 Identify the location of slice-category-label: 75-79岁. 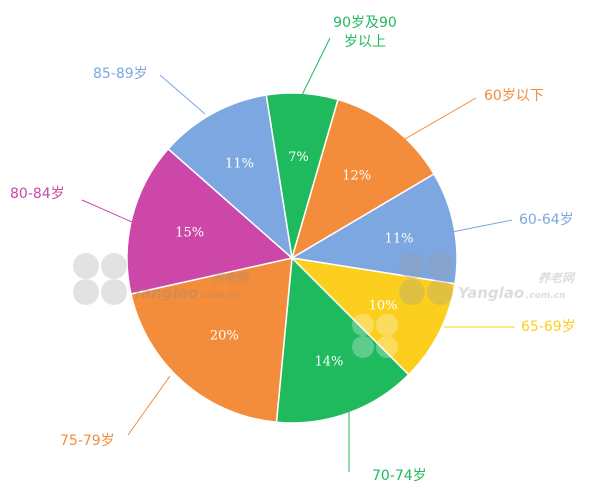
(87, 441).